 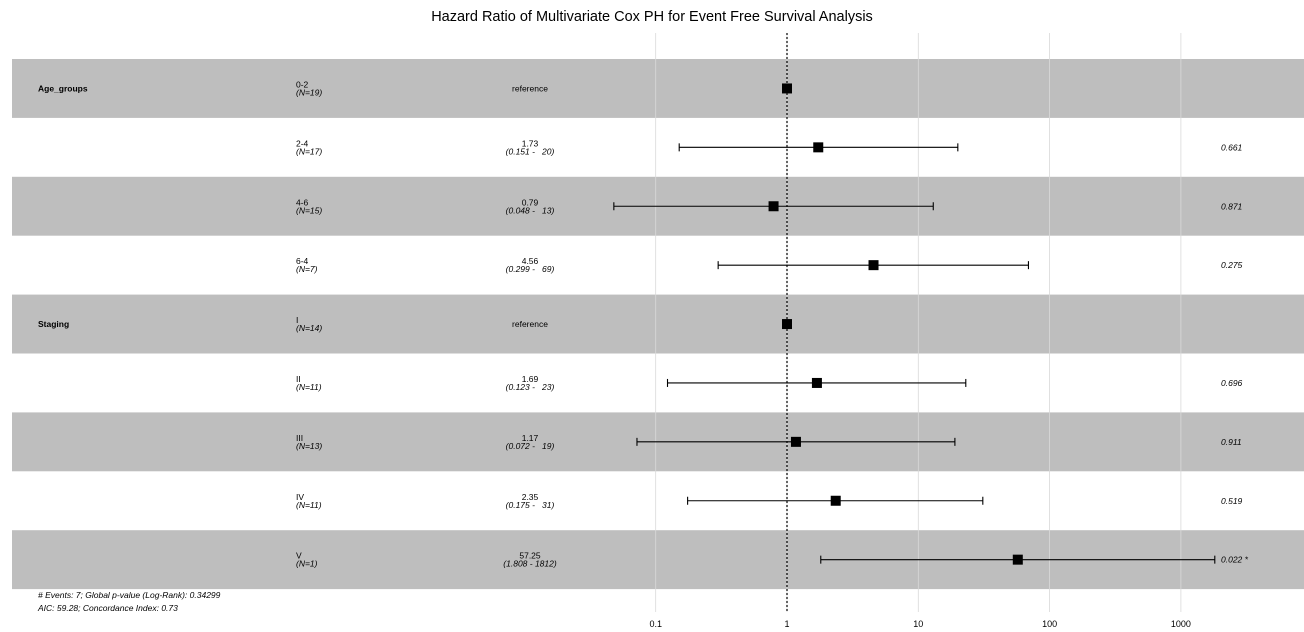 I want to click on level-label-6: III, so click(x=299, y=438).